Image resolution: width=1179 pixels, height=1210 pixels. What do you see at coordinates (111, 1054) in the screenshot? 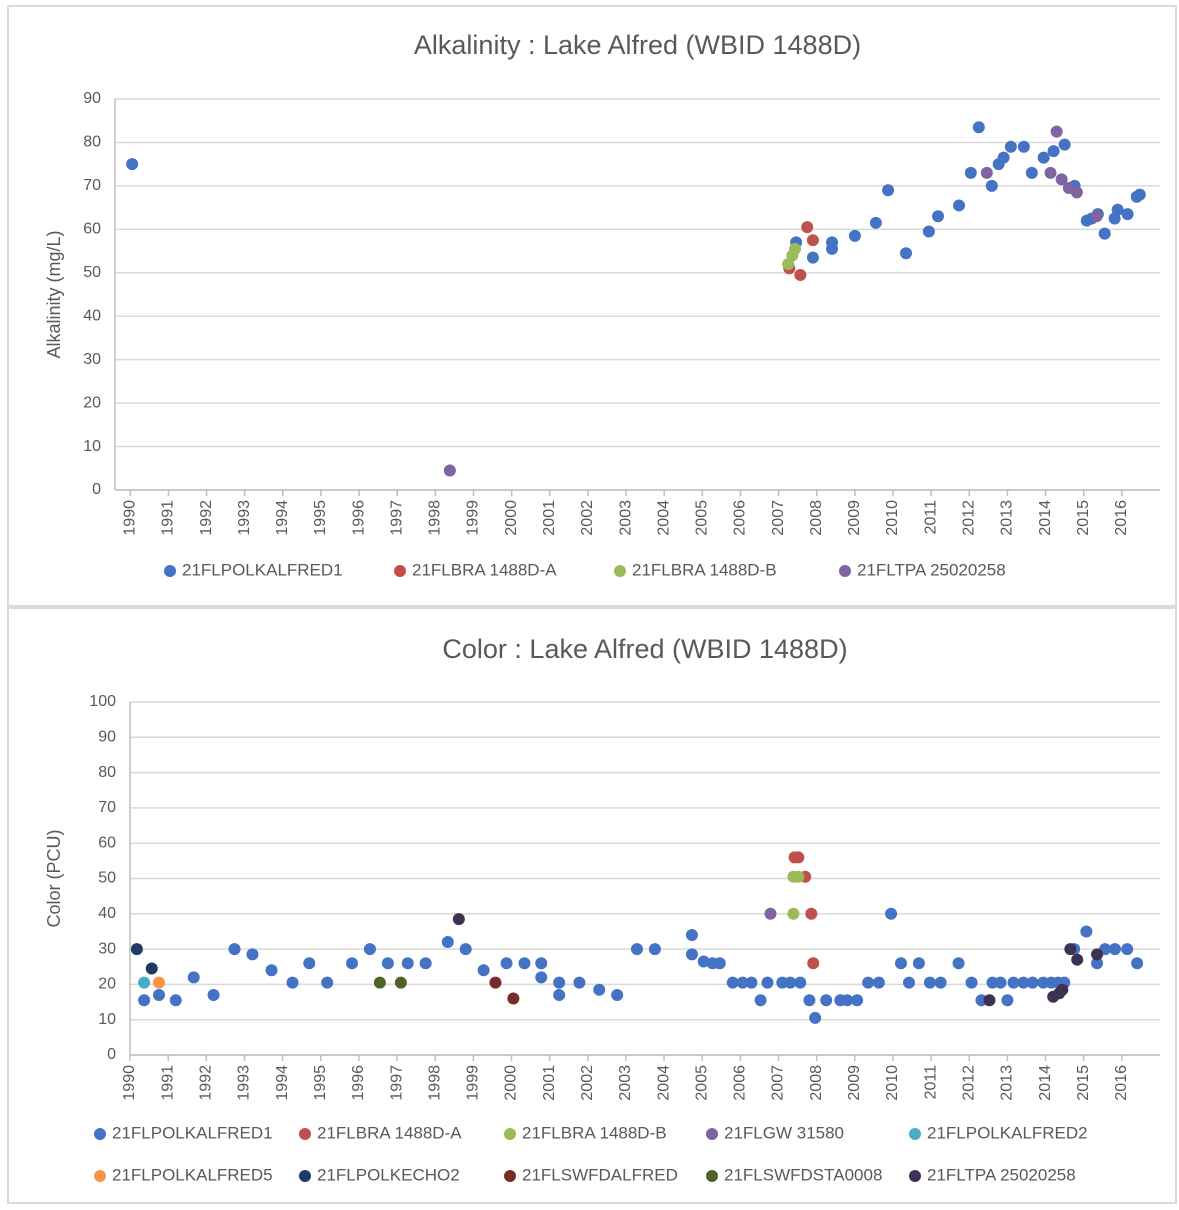
I see `y-tick-label: 0` at bounding box center [111, 1054].